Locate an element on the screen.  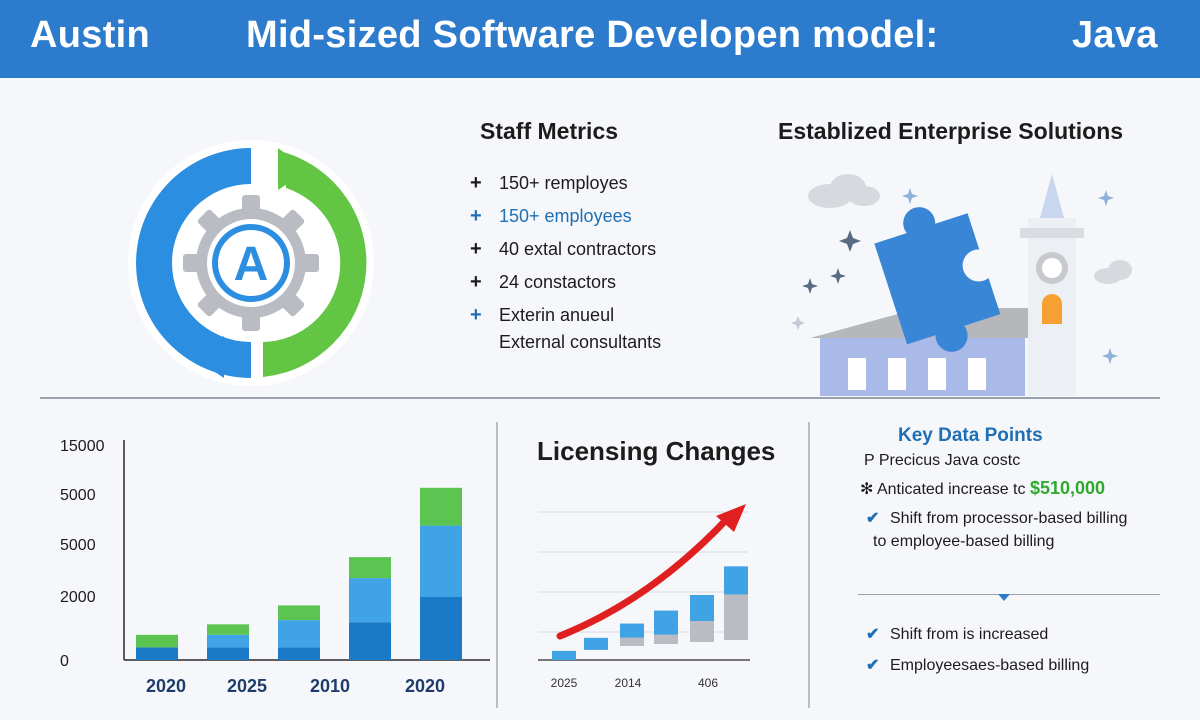
licensing-chart: 2025 2014 406 is located at coordinates (644, 597).